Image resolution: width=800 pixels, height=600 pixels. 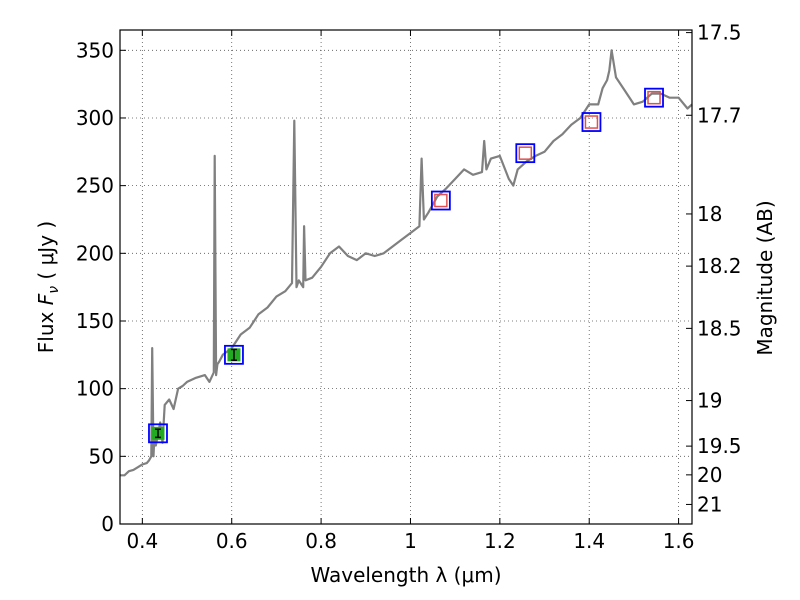 What do you see at coordinates (48, 287) in the screenshot?
I see `y-axis-label: Flux Fν ( μJy )` at bounding box center [48, 287].